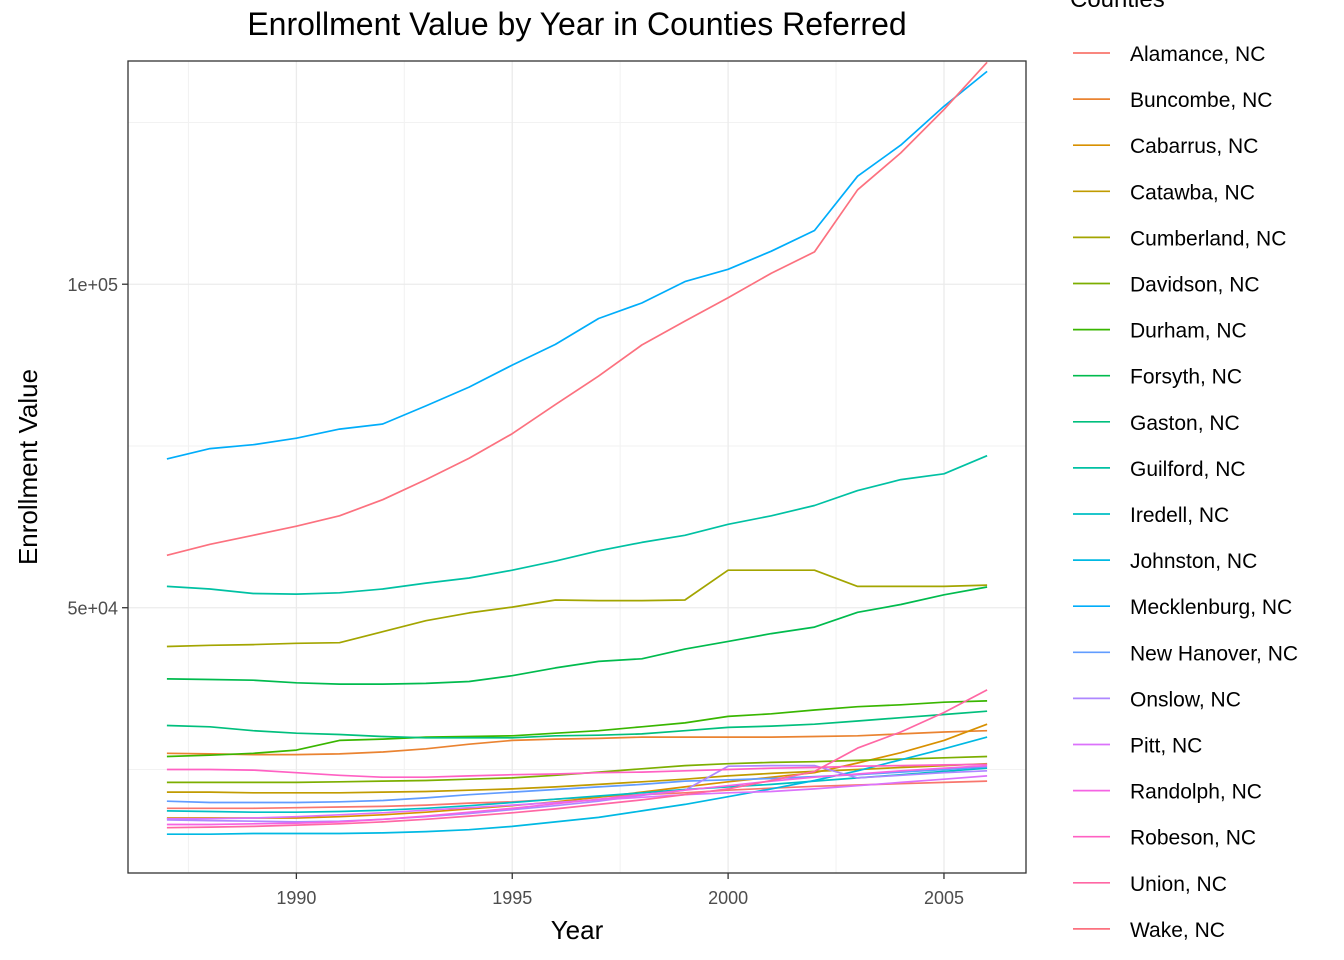  Describe the element at coordinates (296, 898) in the screenshot. I see `x-tick-label: 1990` at that location.